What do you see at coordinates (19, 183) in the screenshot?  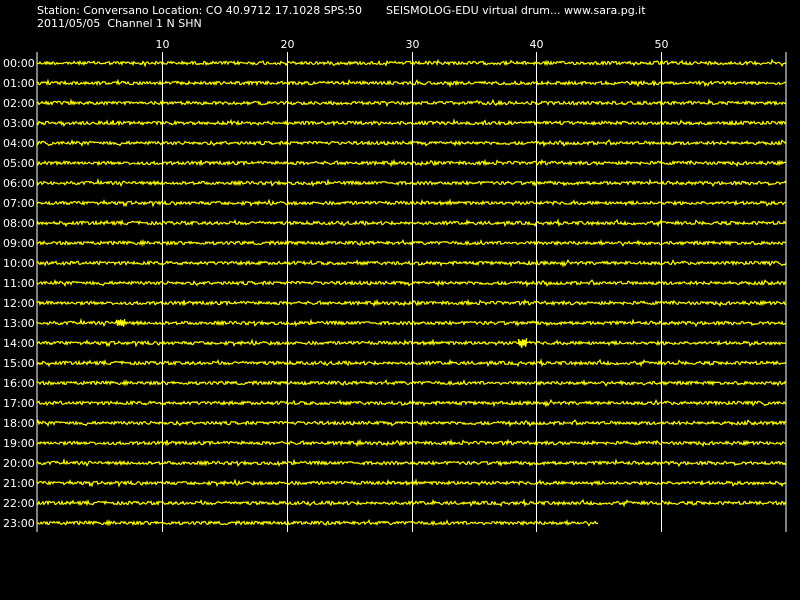 I see `hour-label-0600: 06:00` at bounding box center [19, 183].